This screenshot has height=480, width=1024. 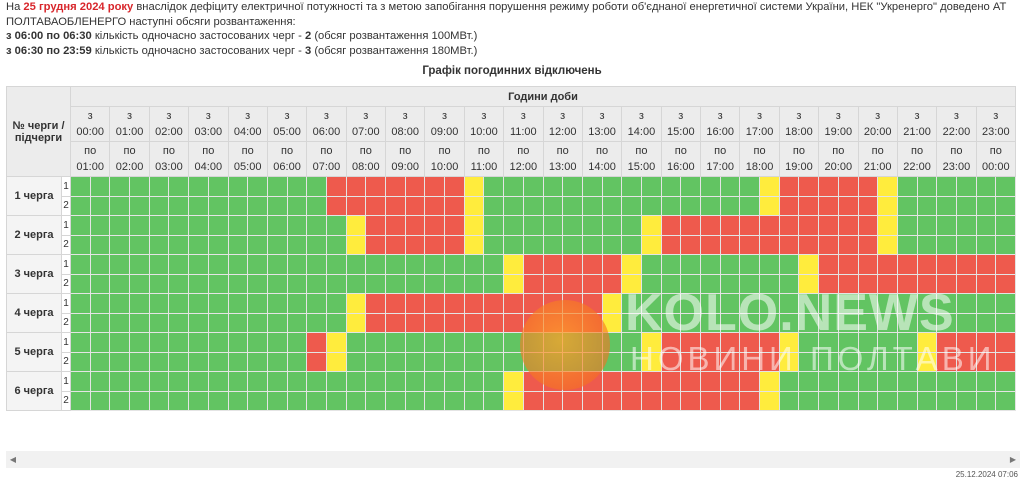 I want to click on hour-to-11: по 12:00, so click(x=523, y=159).